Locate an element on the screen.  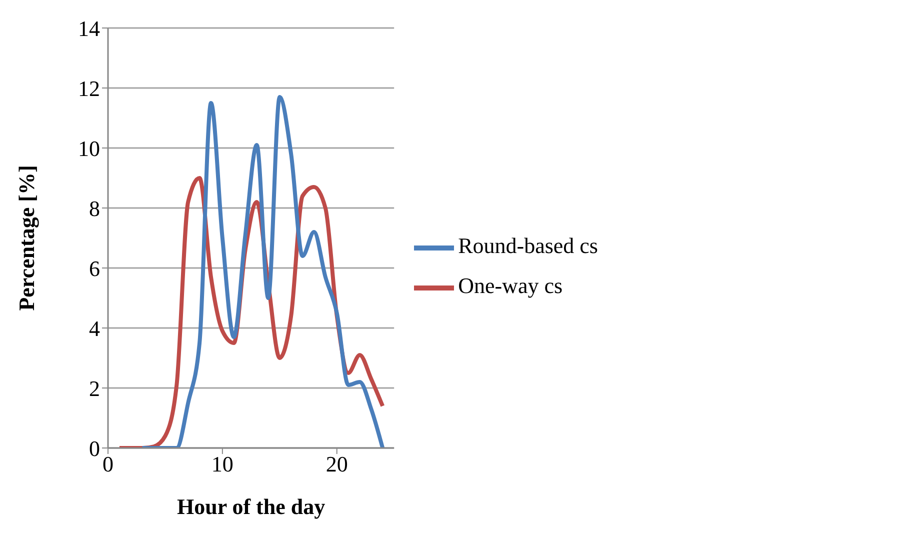
y-tick-label: 12 is located at coordinates (89, 88).